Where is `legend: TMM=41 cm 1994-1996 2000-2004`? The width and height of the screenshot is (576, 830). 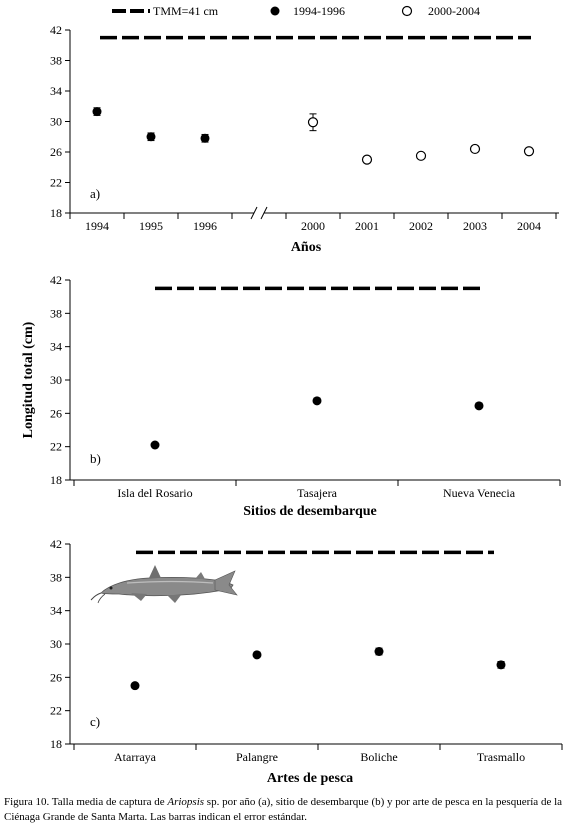
legend: TMM=41 cm 1994-1996 2000-2004 is located at coordinates (296, 11).